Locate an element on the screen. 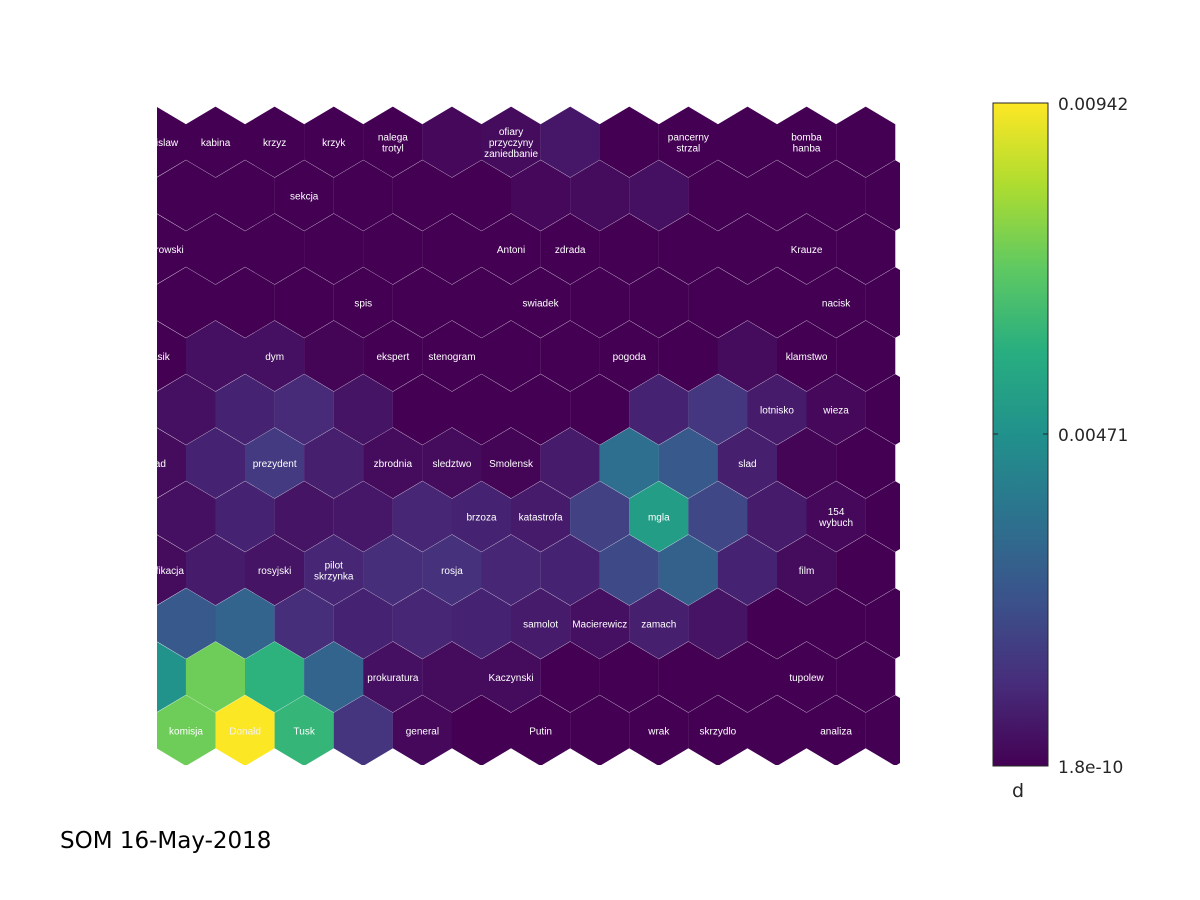 This screenshot has height=900, width=1200. cell-label-1: kabina is located at coordinates (216, 143).